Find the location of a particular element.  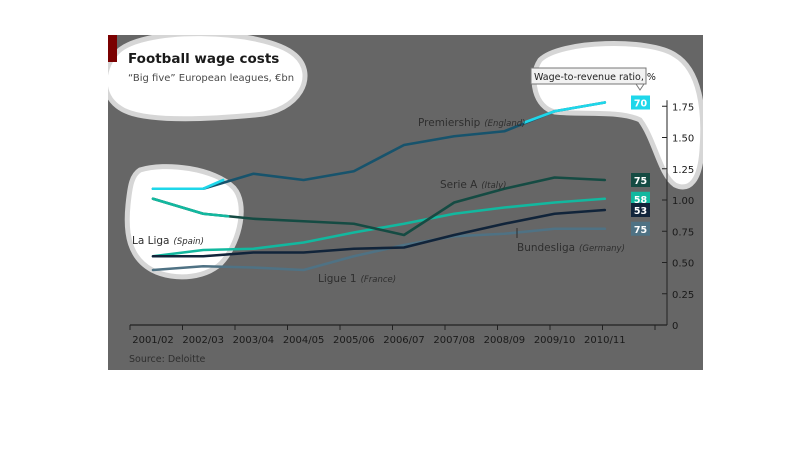

x-tick-label: 2009/10 is located at coordinates (555, 340).